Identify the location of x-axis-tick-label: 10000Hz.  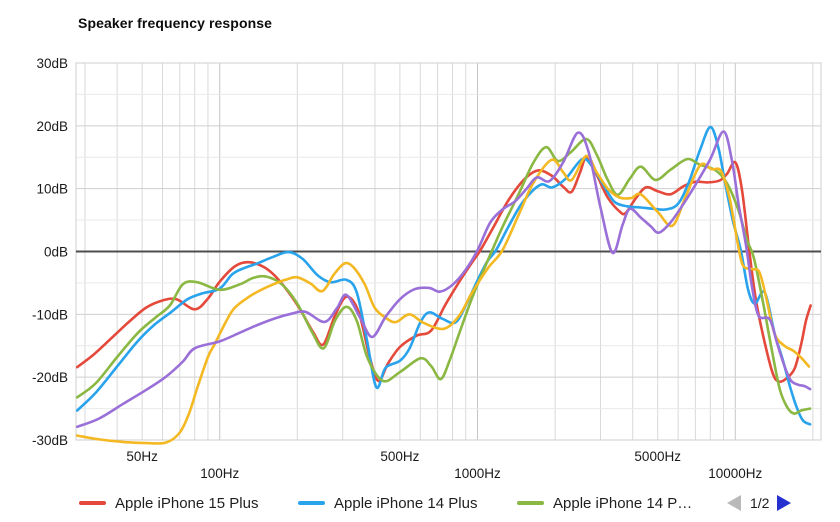
(735, 473).